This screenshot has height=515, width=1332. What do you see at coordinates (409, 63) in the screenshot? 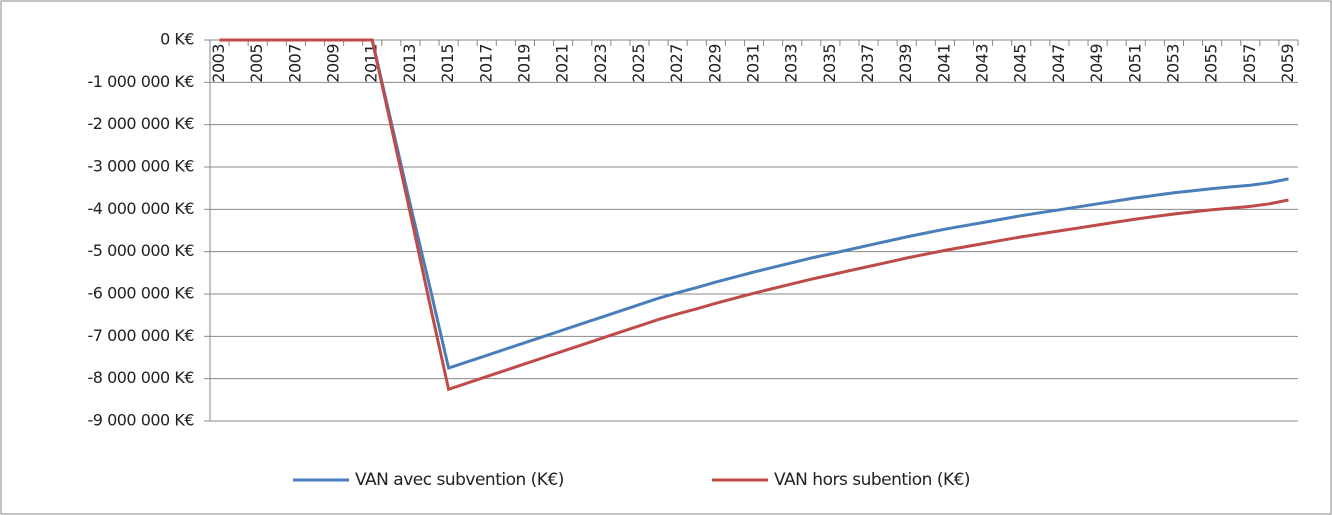
I see `x-tick-label: 2013` at bounding box center [409, 63].